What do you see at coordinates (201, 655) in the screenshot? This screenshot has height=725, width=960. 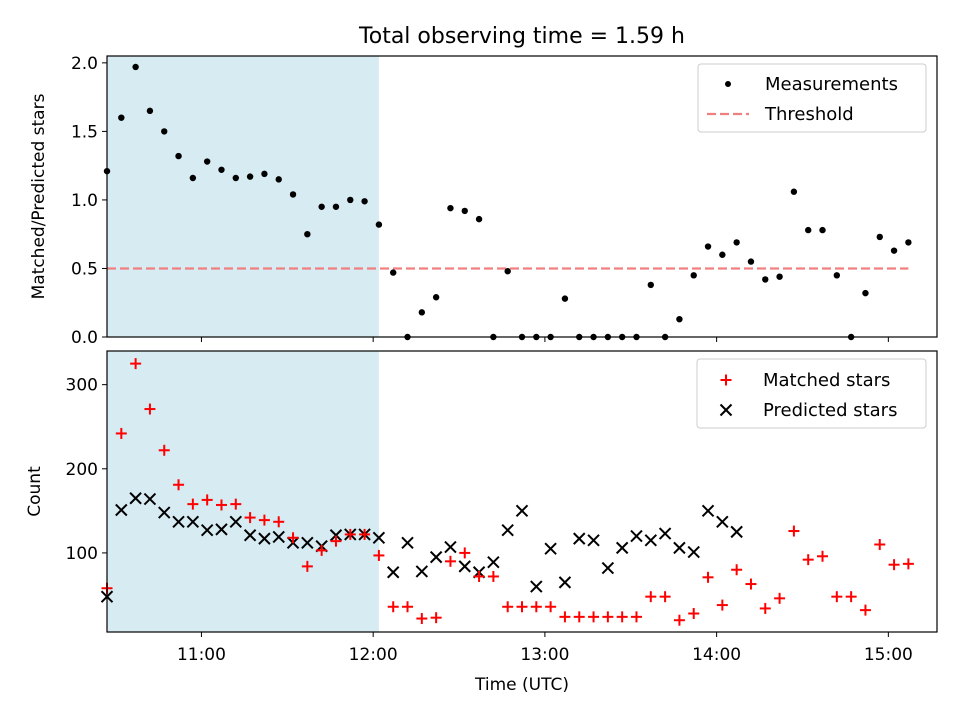 I see `x-tick-label: 11:00` at bounding box center [201, 655].